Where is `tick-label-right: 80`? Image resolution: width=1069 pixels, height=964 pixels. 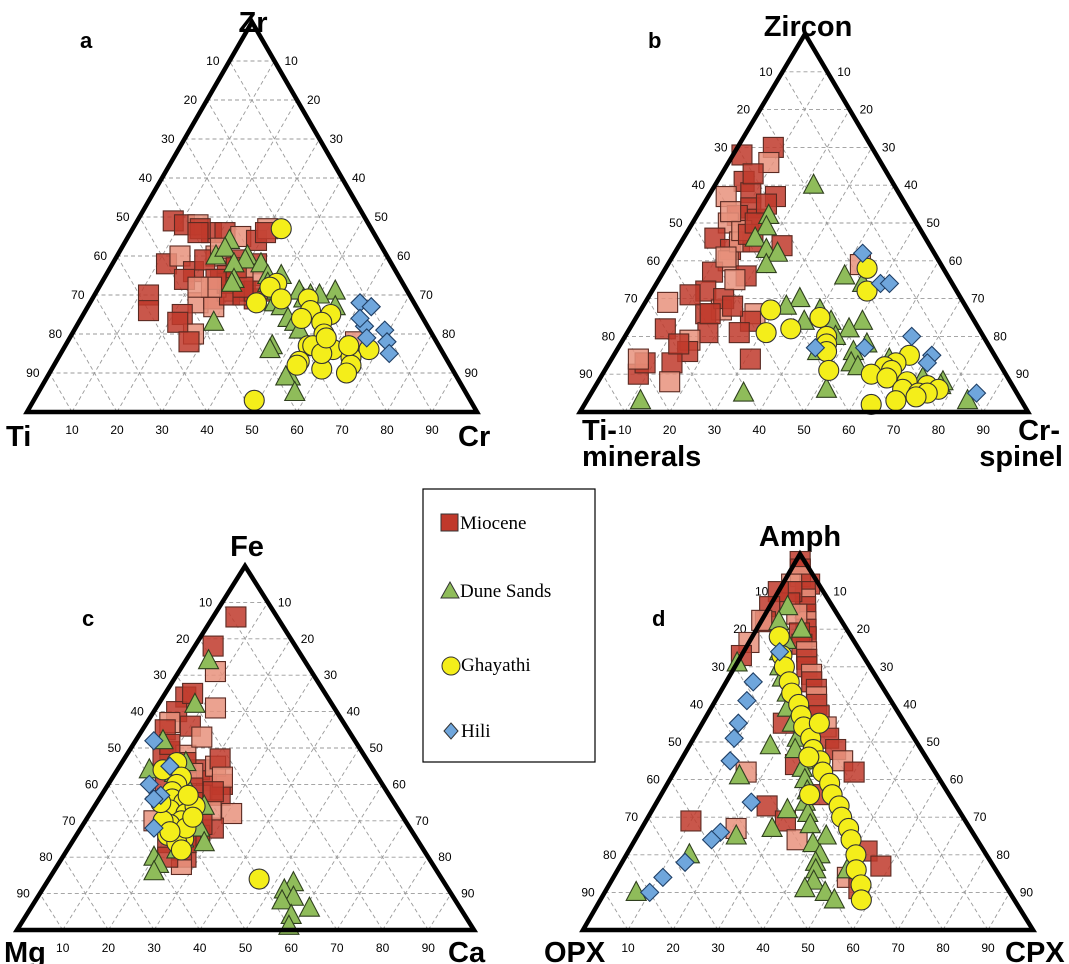
tick-label-right: 80 is located at coordinates (1000, 336).